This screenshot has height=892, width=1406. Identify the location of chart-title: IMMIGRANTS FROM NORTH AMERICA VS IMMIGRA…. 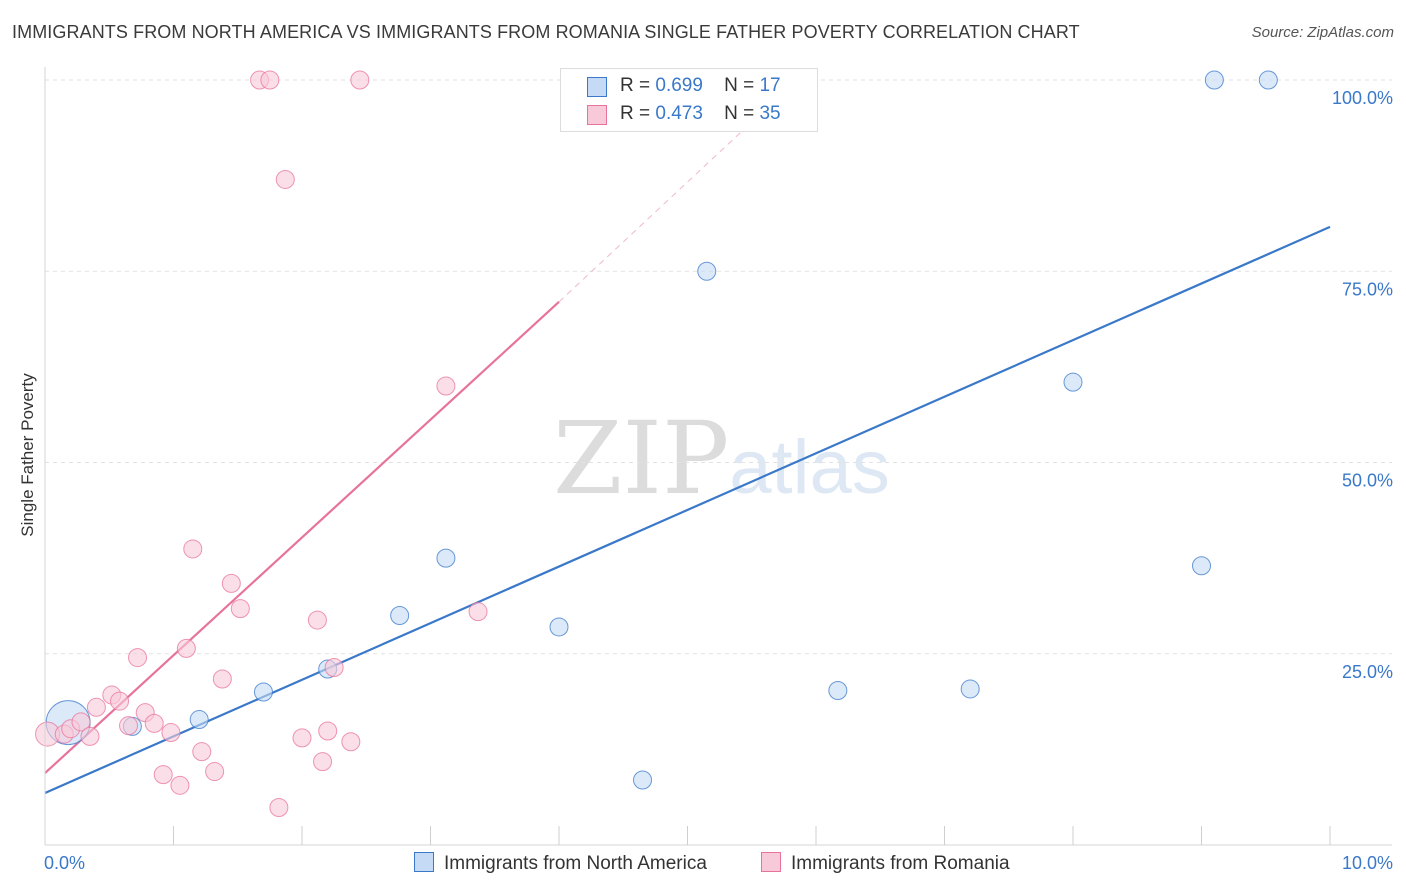
(546, 32).